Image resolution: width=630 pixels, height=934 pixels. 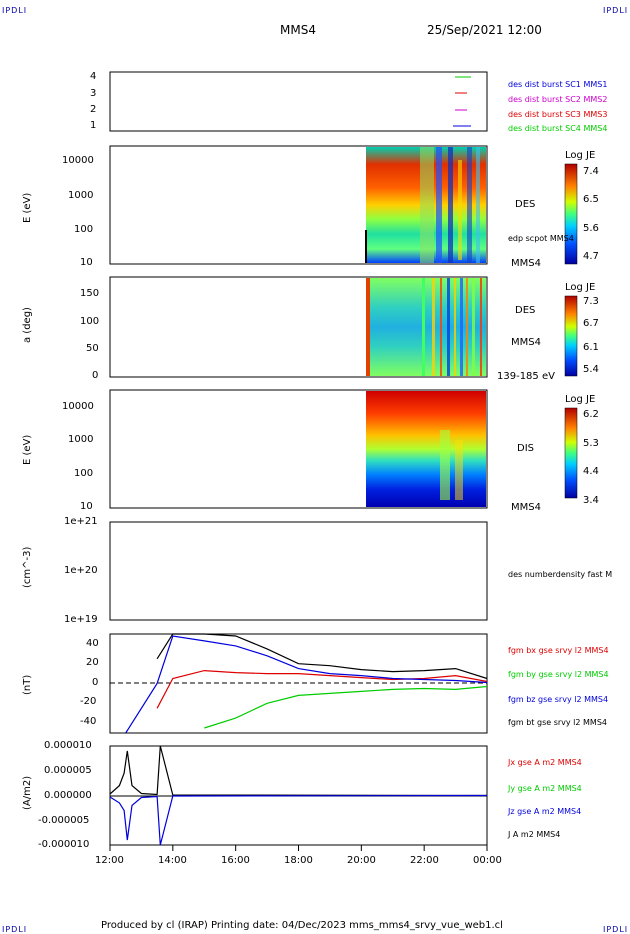 What do you see at coordinates (298, 327) in the screenshot?
I see `panel-des-pitch-frame` at bounding box center [298, 327].